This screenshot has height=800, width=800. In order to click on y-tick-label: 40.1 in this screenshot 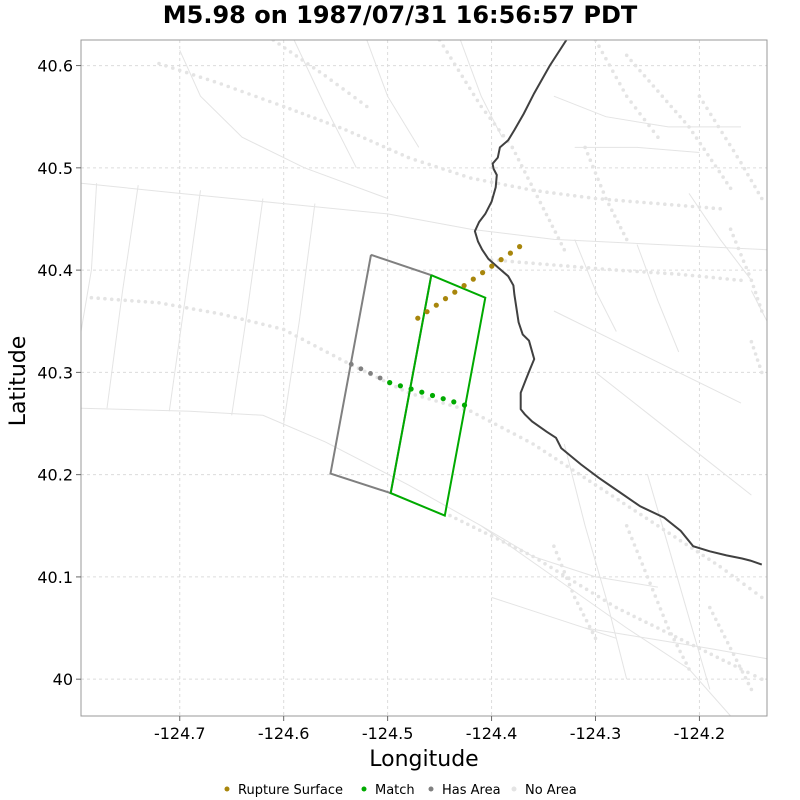, I will do `click(55, 577)`.